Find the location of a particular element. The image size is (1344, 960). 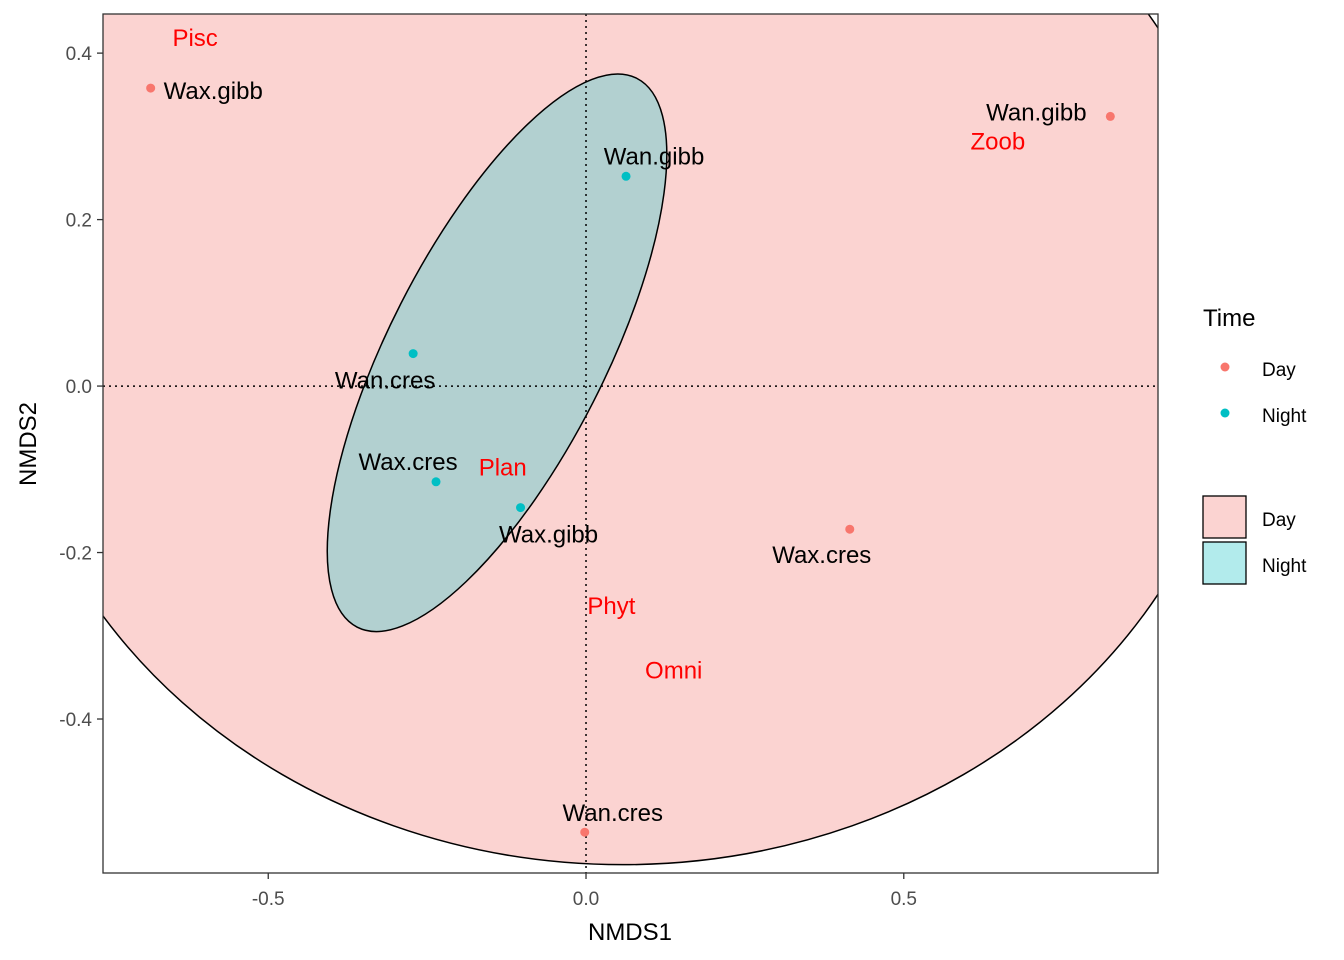

trait-label: Zoob is located at coordinates (997, 141).